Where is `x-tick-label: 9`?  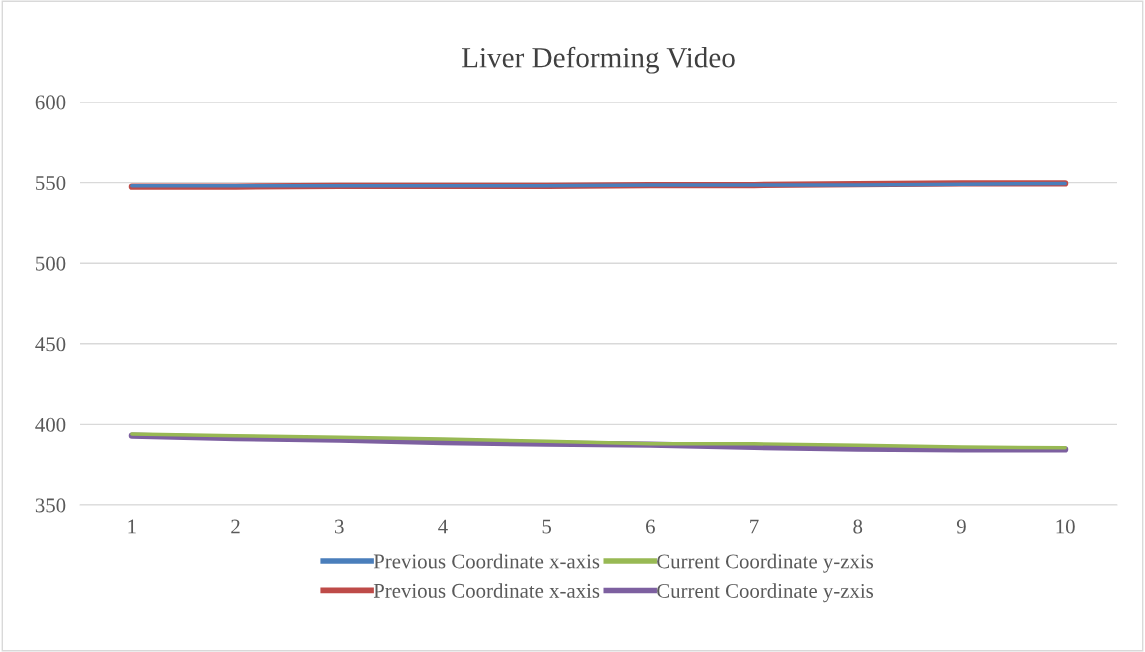 x-tick-label: 9 is located at coordinates (961, 526).